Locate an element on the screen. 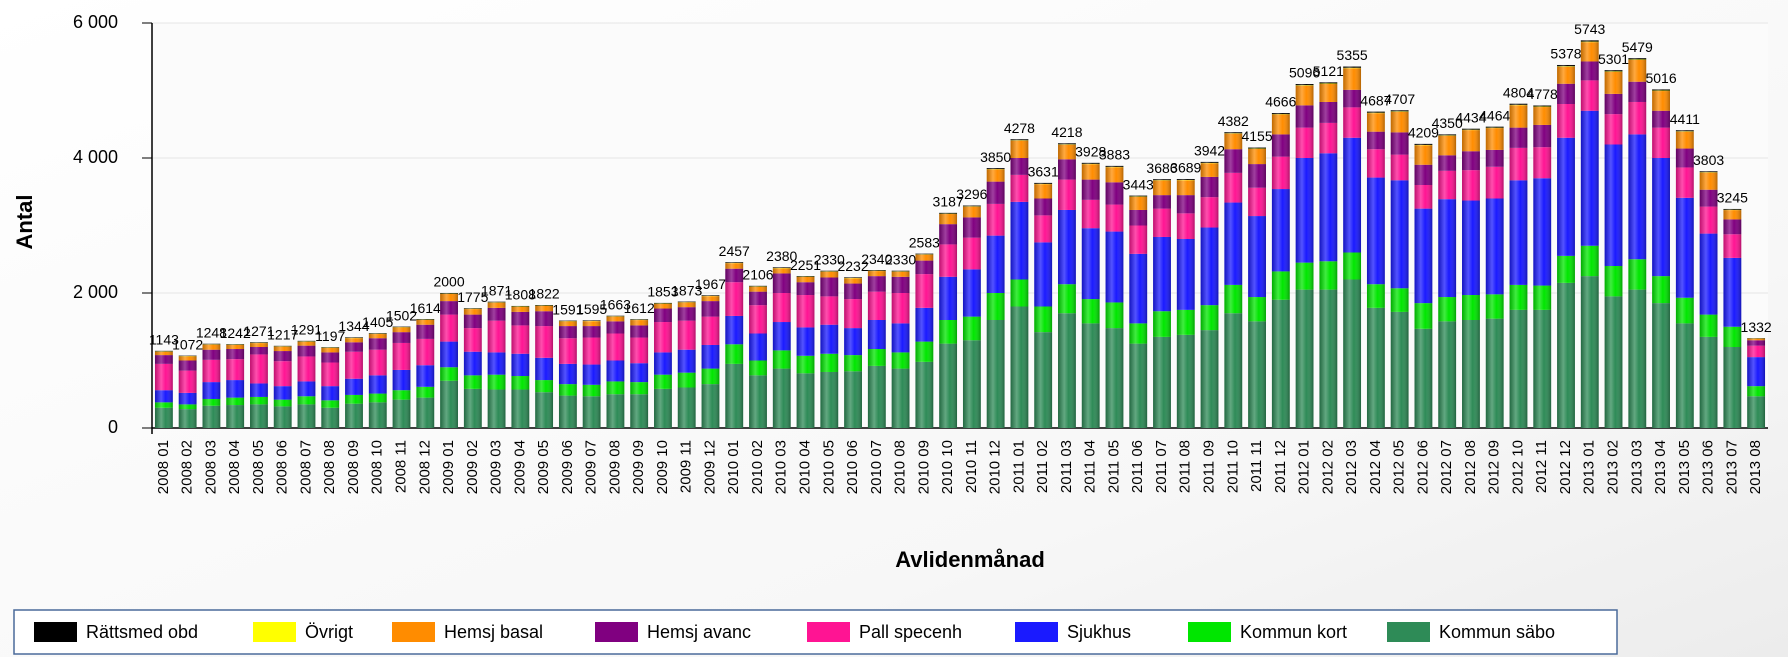  total-label: 4411 is located at coordinates (1685, 119).